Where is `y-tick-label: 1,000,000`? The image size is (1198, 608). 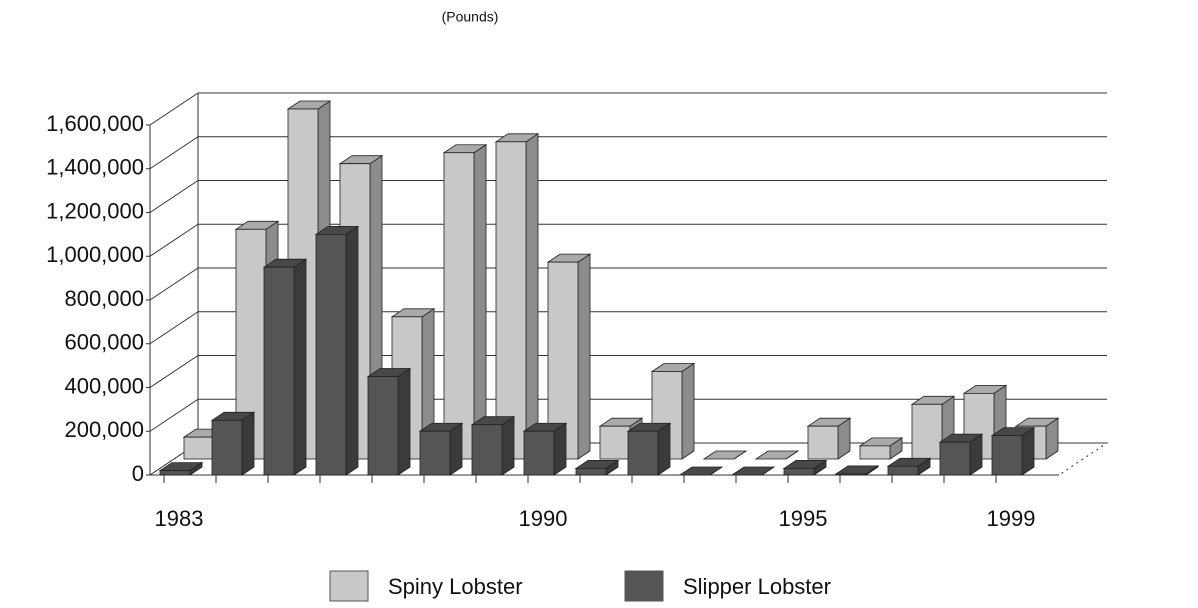 y-tick-label: 1,000,000 is located at coordinates (95, 254).